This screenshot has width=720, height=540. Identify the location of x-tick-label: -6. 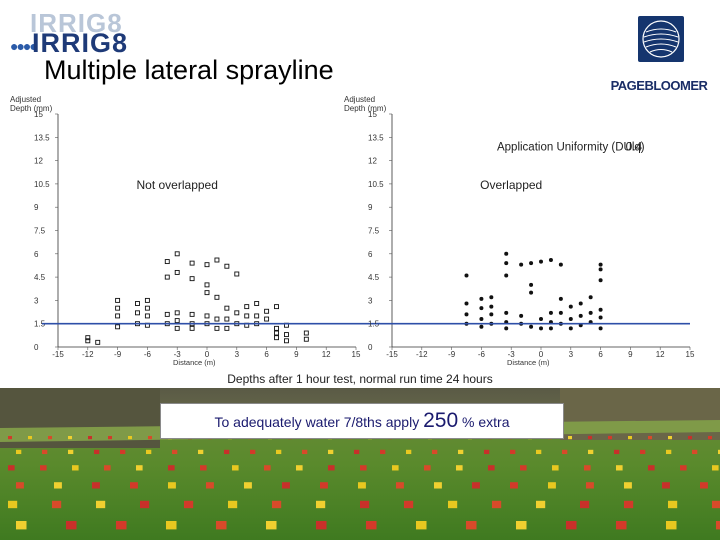
(148, 354).